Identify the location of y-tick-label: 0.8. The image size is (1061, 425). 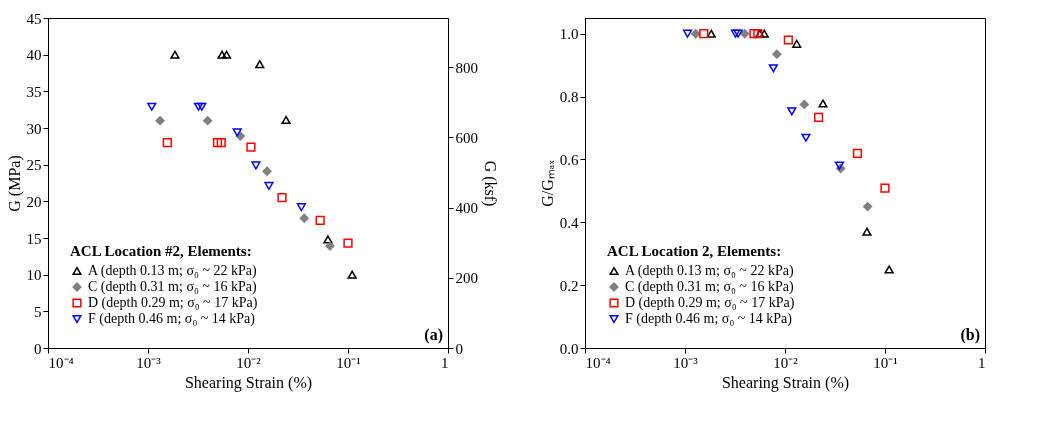
(569, 97).